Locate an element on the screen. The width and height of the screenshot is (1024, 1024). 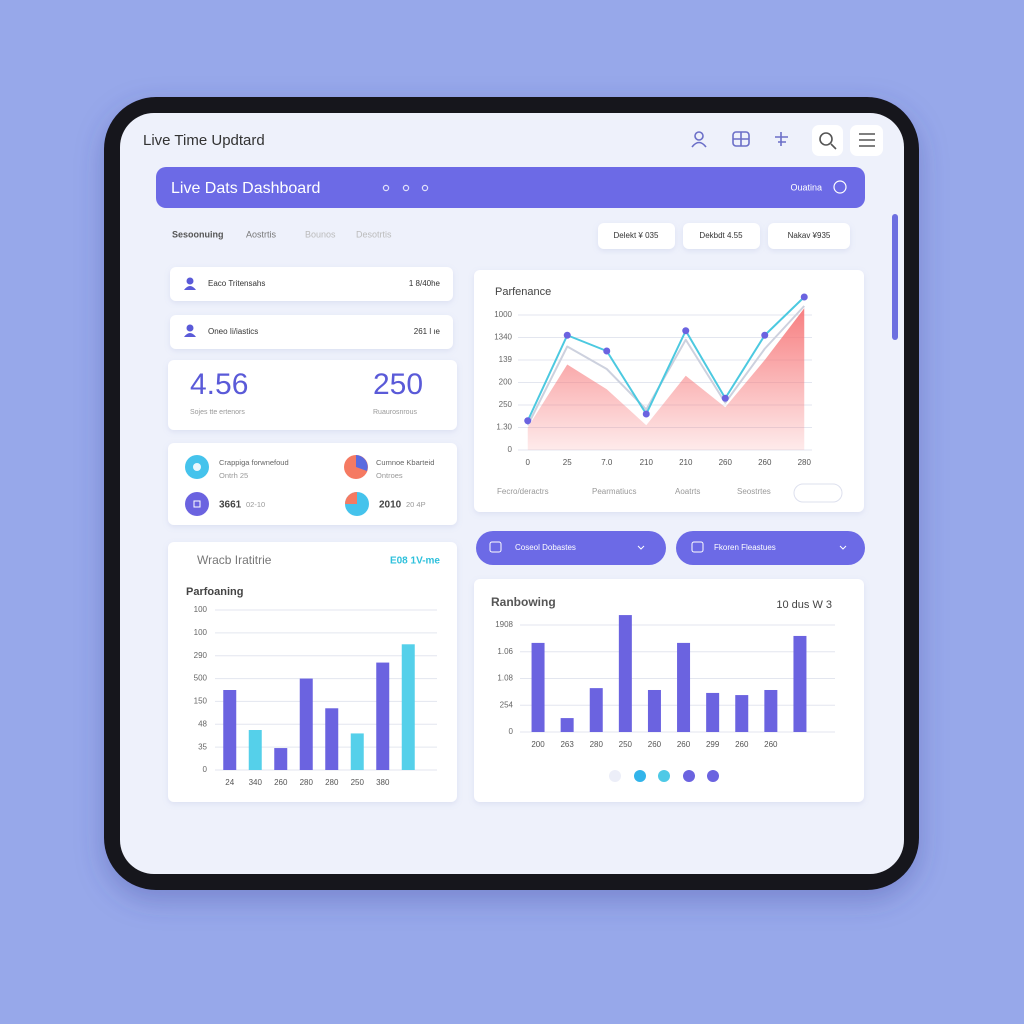
area is located at coordinates (666, 379).